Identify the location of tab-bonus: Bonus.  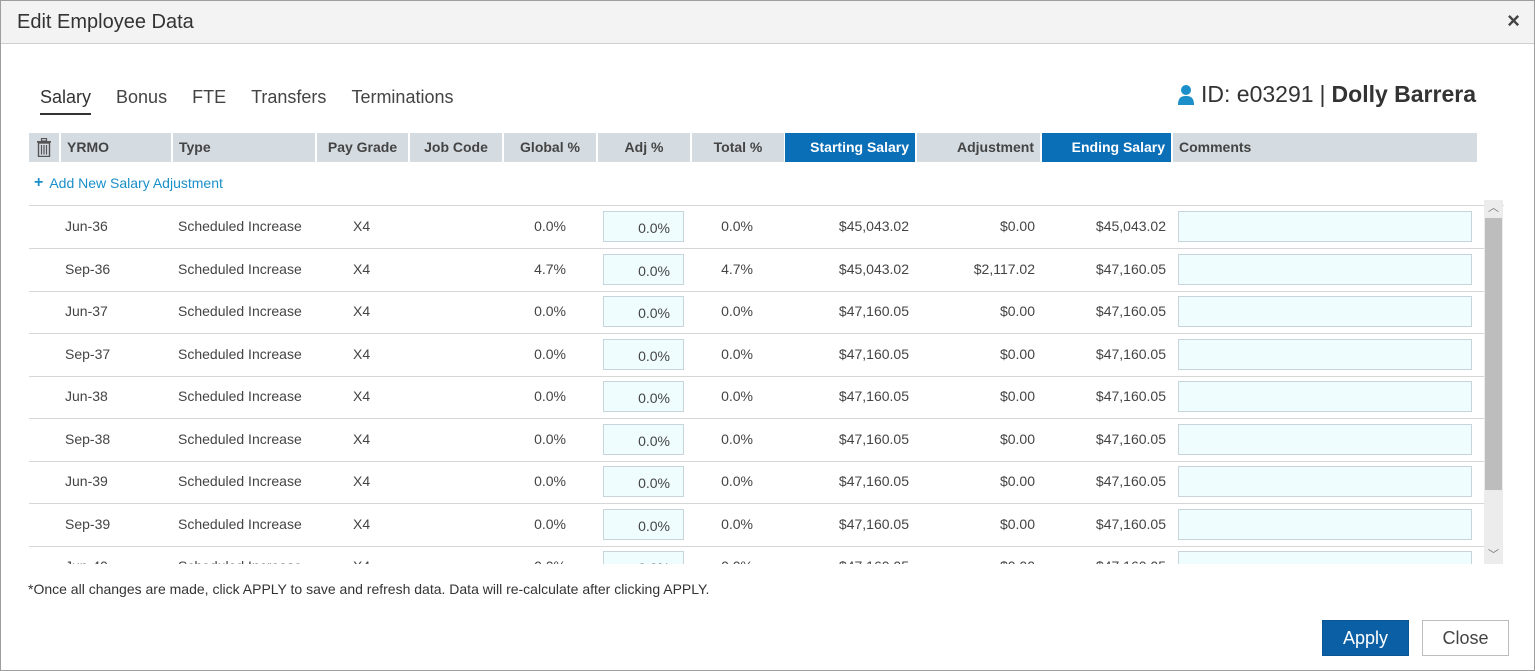
(142, 97).